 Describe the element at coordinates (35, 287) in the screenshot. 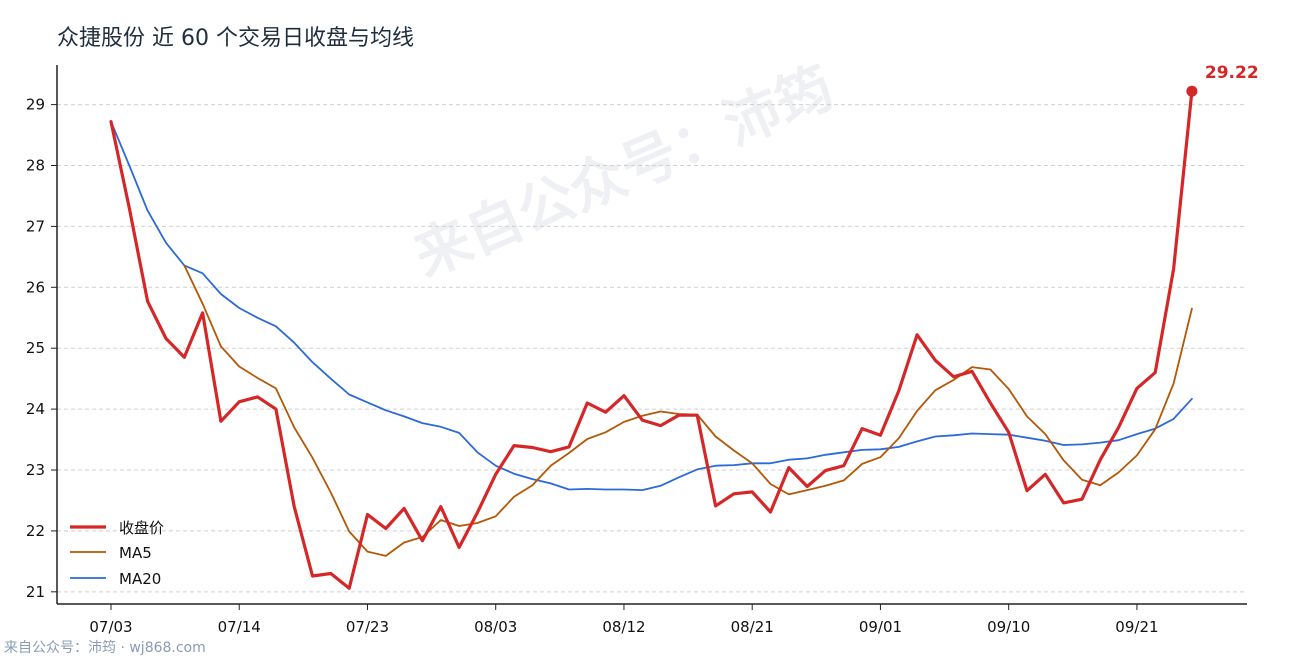

I see `y-tick-label-26: 26` at that location.